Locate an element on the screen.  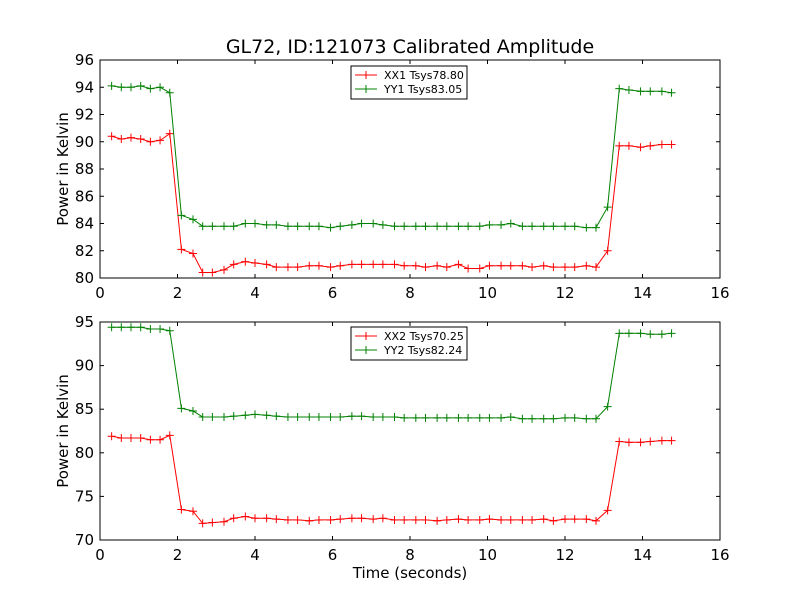
chart-title: GL72, ID:121073 Calibrated Amplitude is located at coordinates (410, 47).